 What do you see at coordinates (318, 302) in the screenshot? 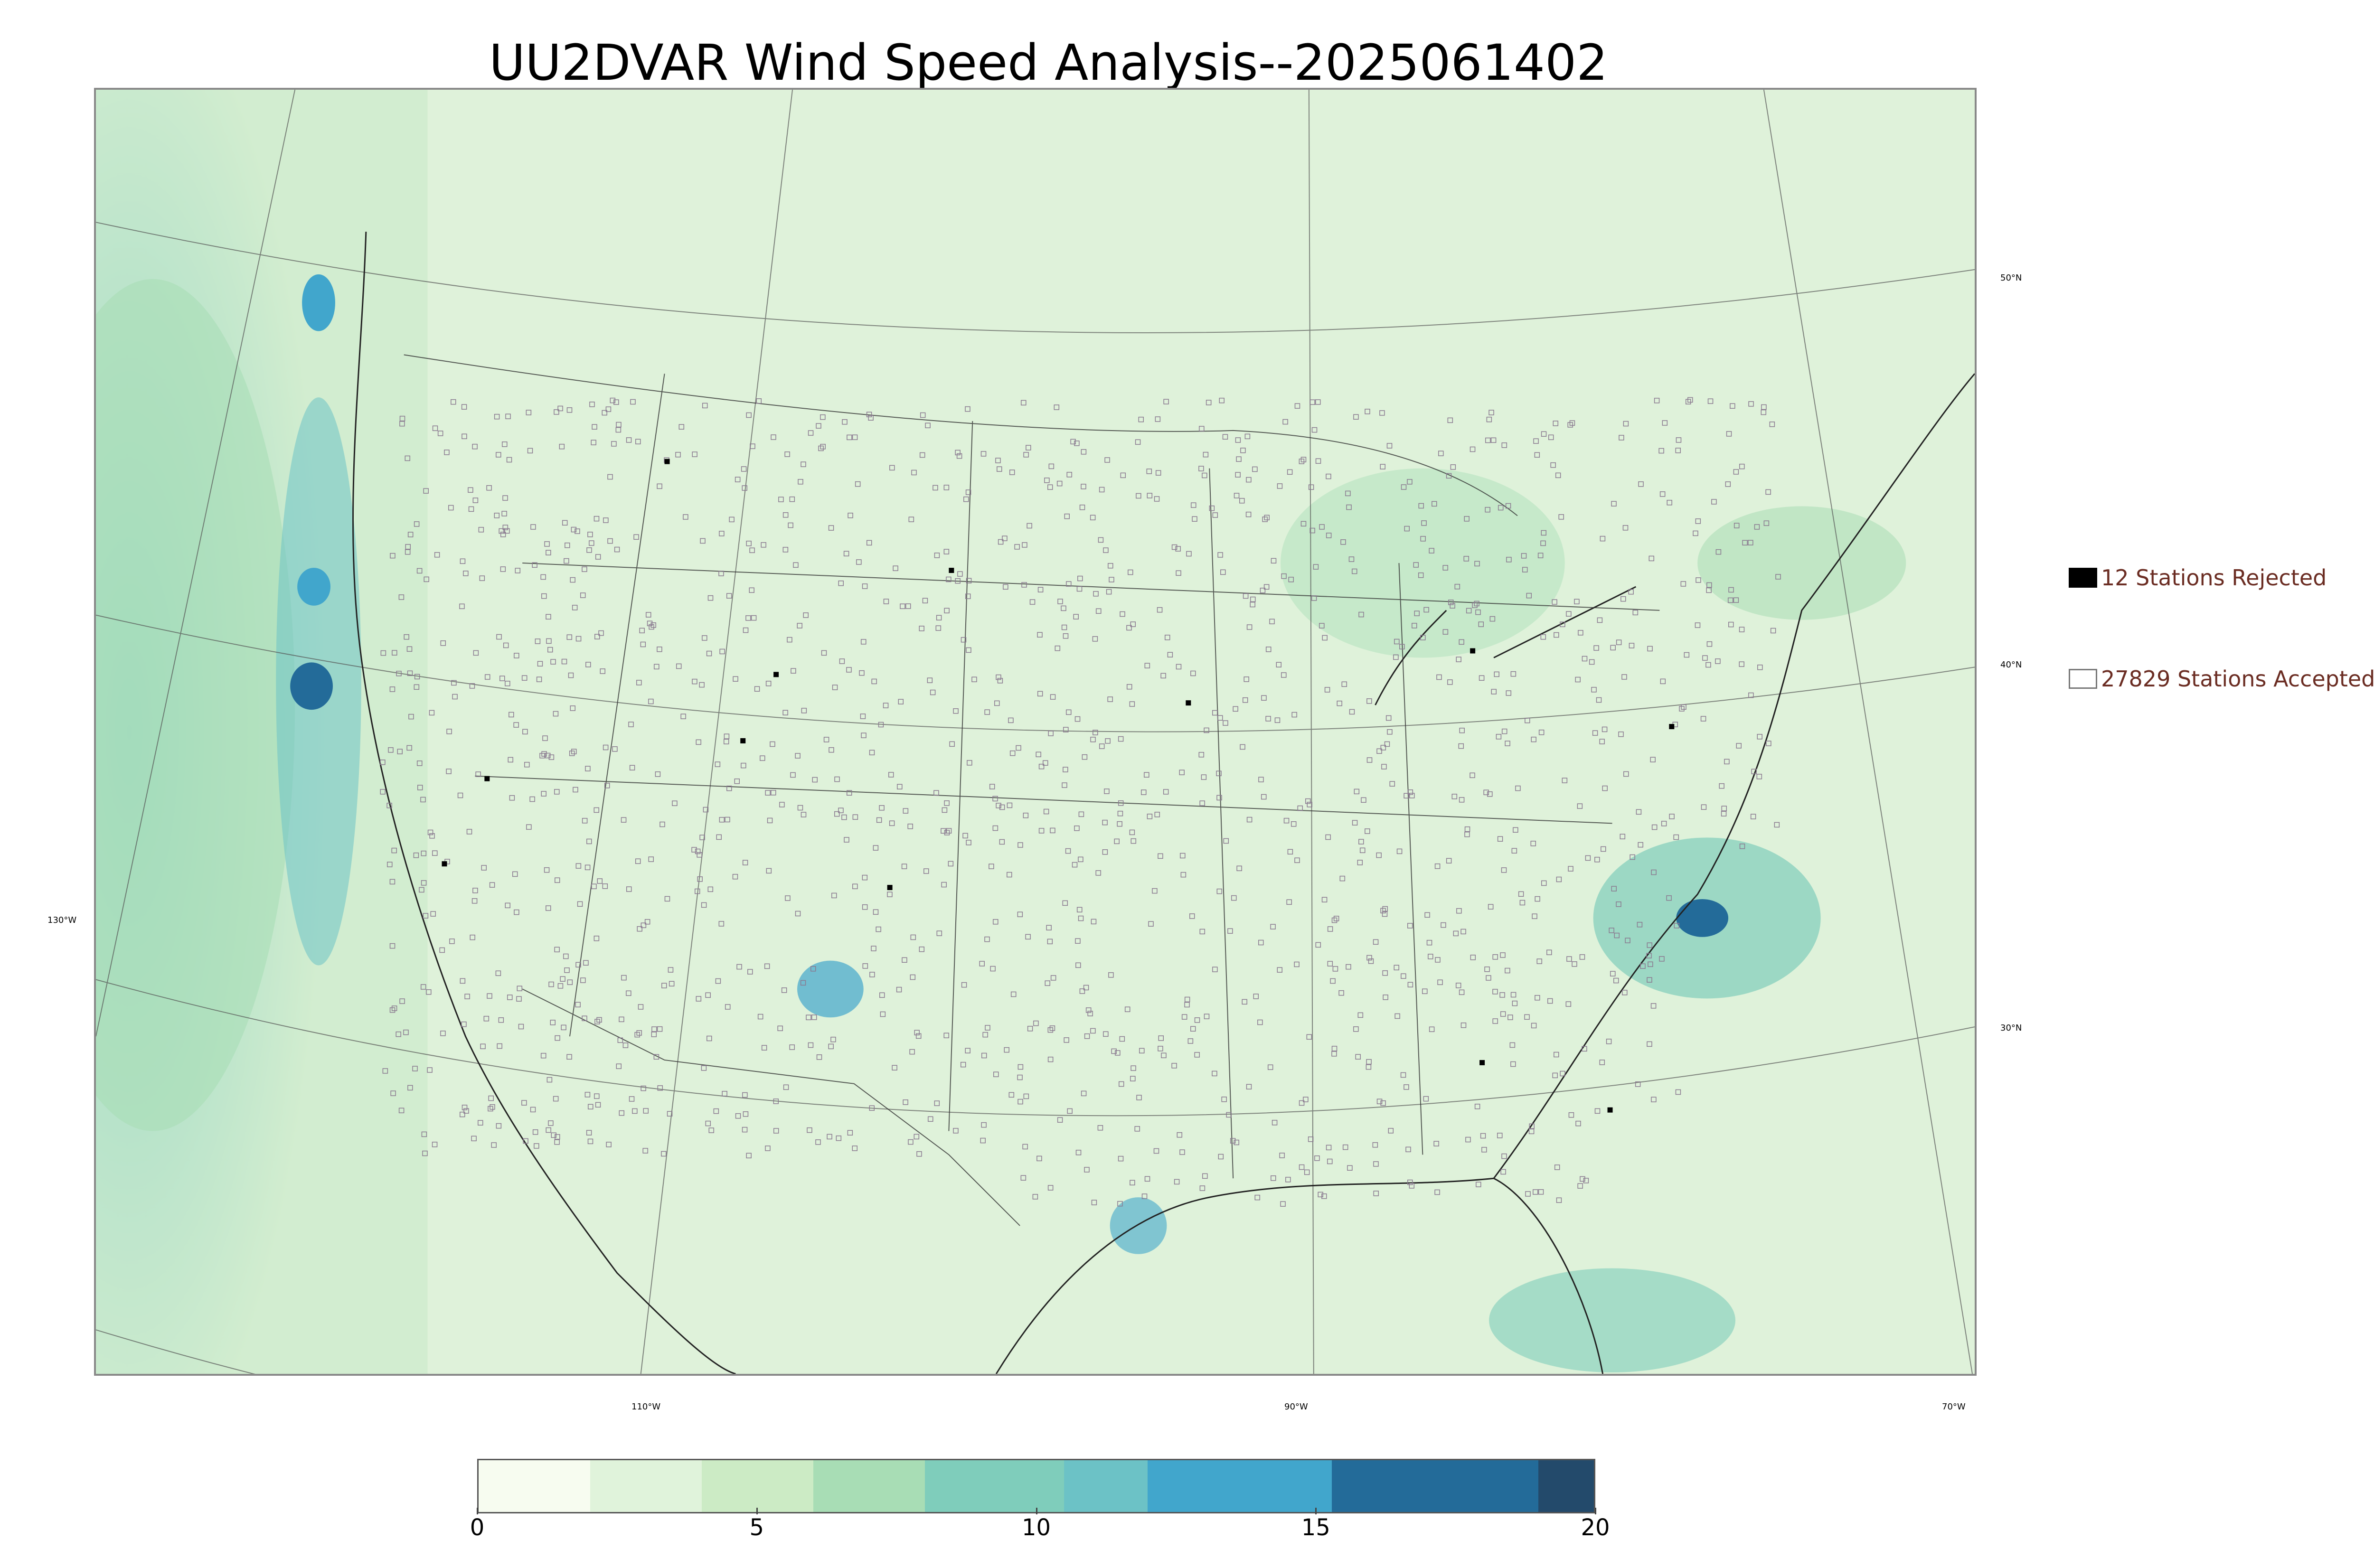
I see `washington-coast-max` at bounding box center [318, 302].